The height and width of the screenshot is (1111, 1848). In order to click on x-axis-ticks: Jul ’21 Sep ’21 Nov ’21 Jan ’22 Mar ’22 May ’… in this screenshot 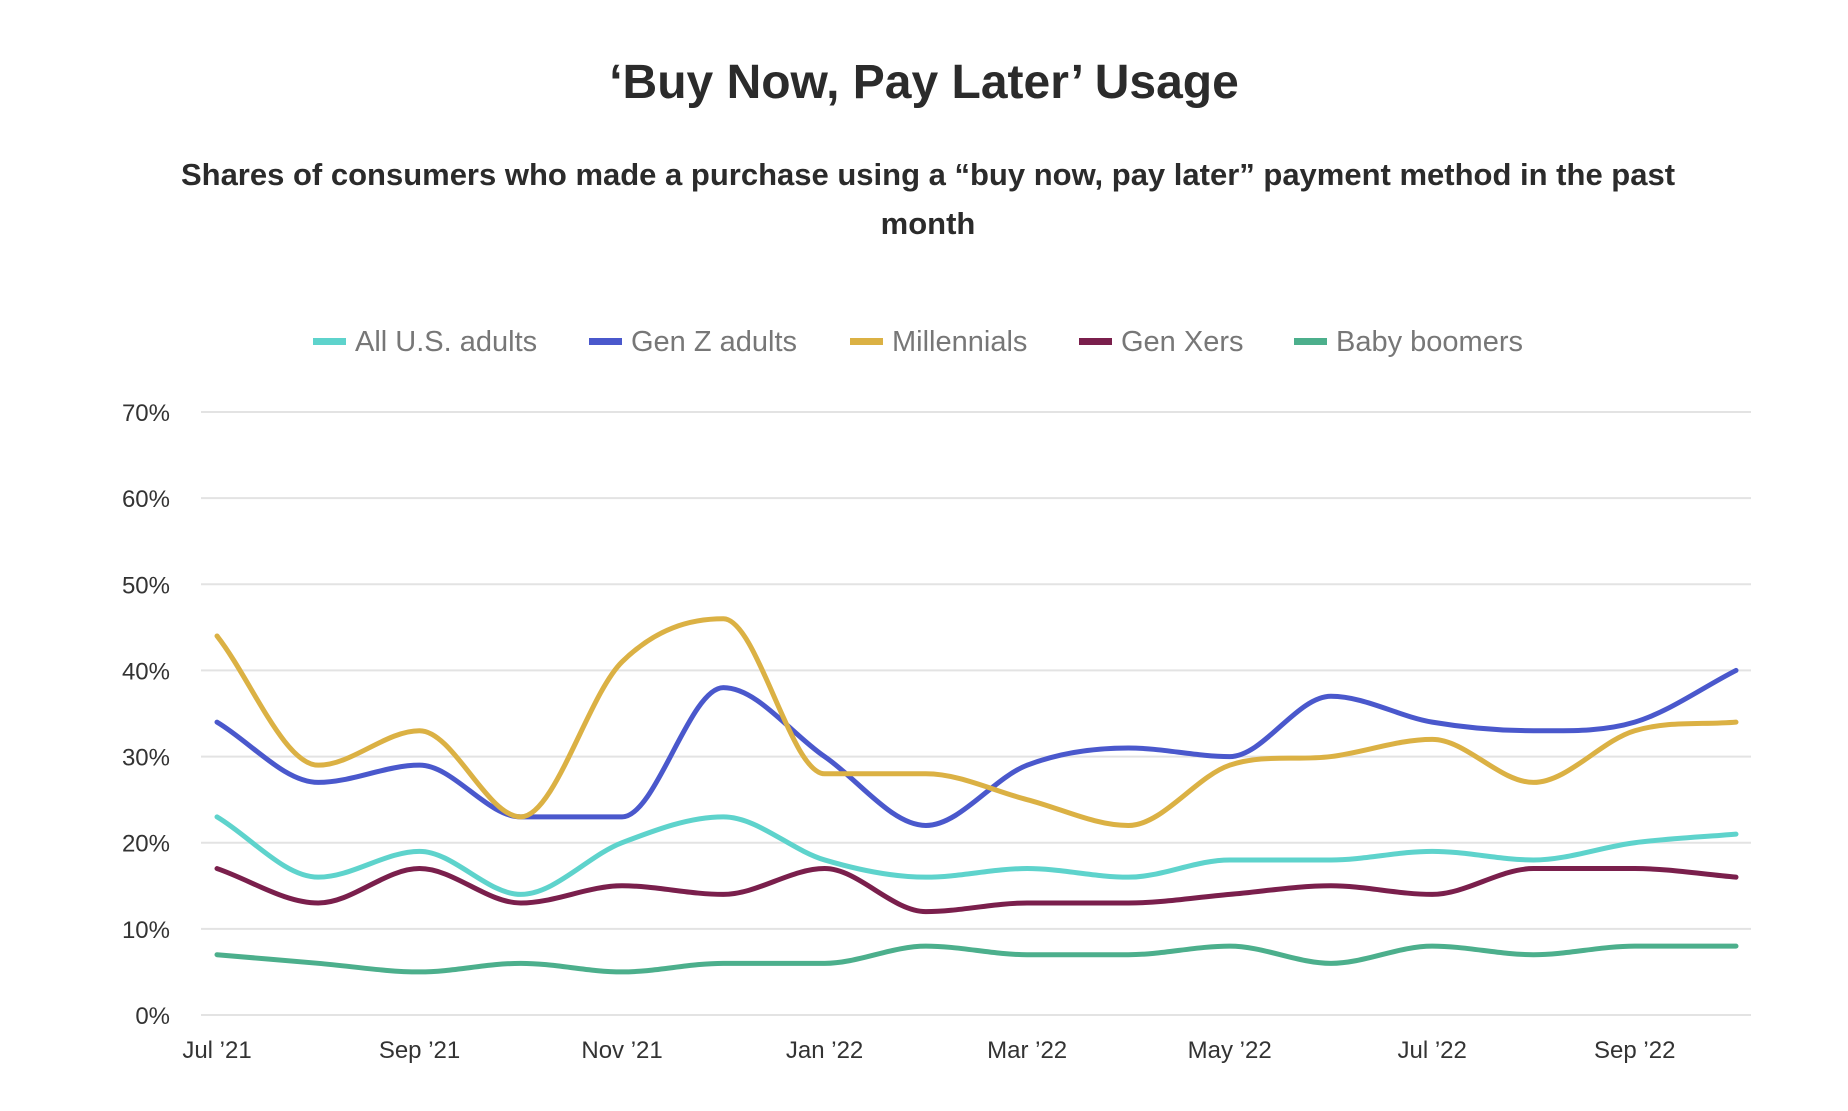, I will do `click(928, 1050)`.